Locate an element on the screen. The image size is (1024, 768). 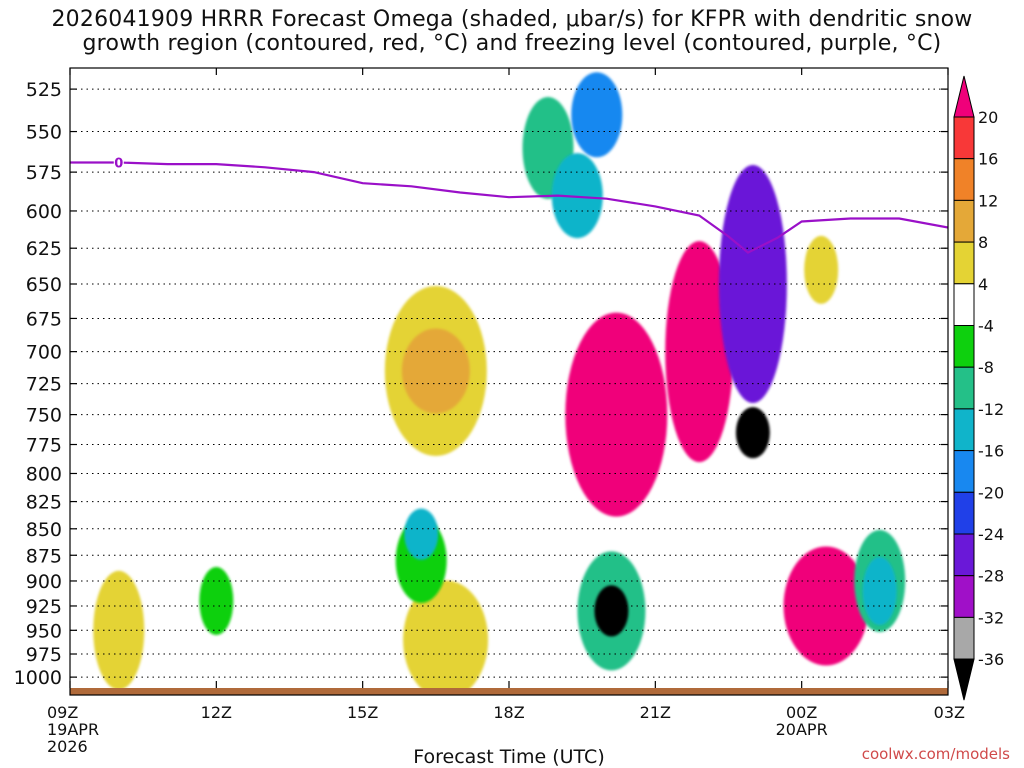
freezing-level-line is located at coordinates (509, 207).